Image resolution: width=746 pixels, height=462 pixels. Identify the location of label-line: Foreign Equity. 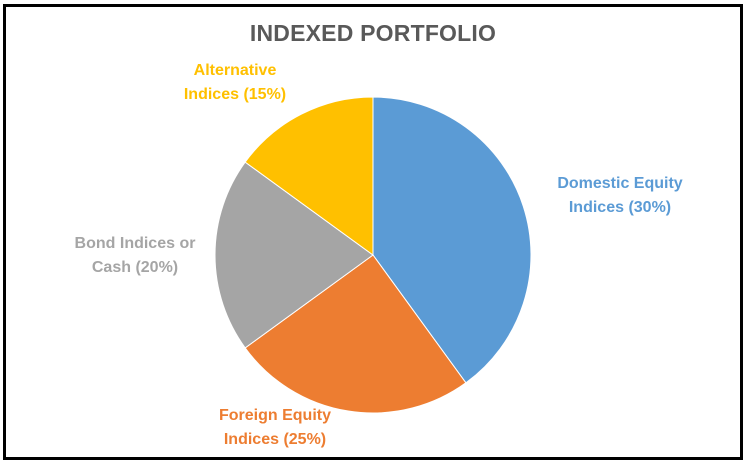
(275, 415).